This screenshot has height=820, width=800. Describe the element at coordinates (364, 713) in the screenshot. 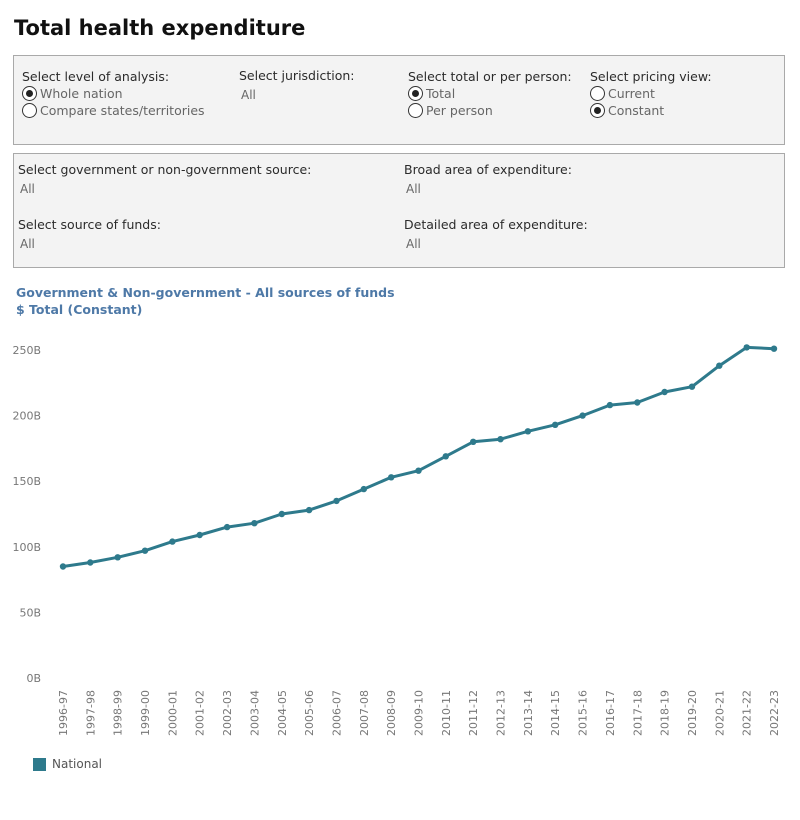

I see `x-tick-label: 2007-08` at that location.